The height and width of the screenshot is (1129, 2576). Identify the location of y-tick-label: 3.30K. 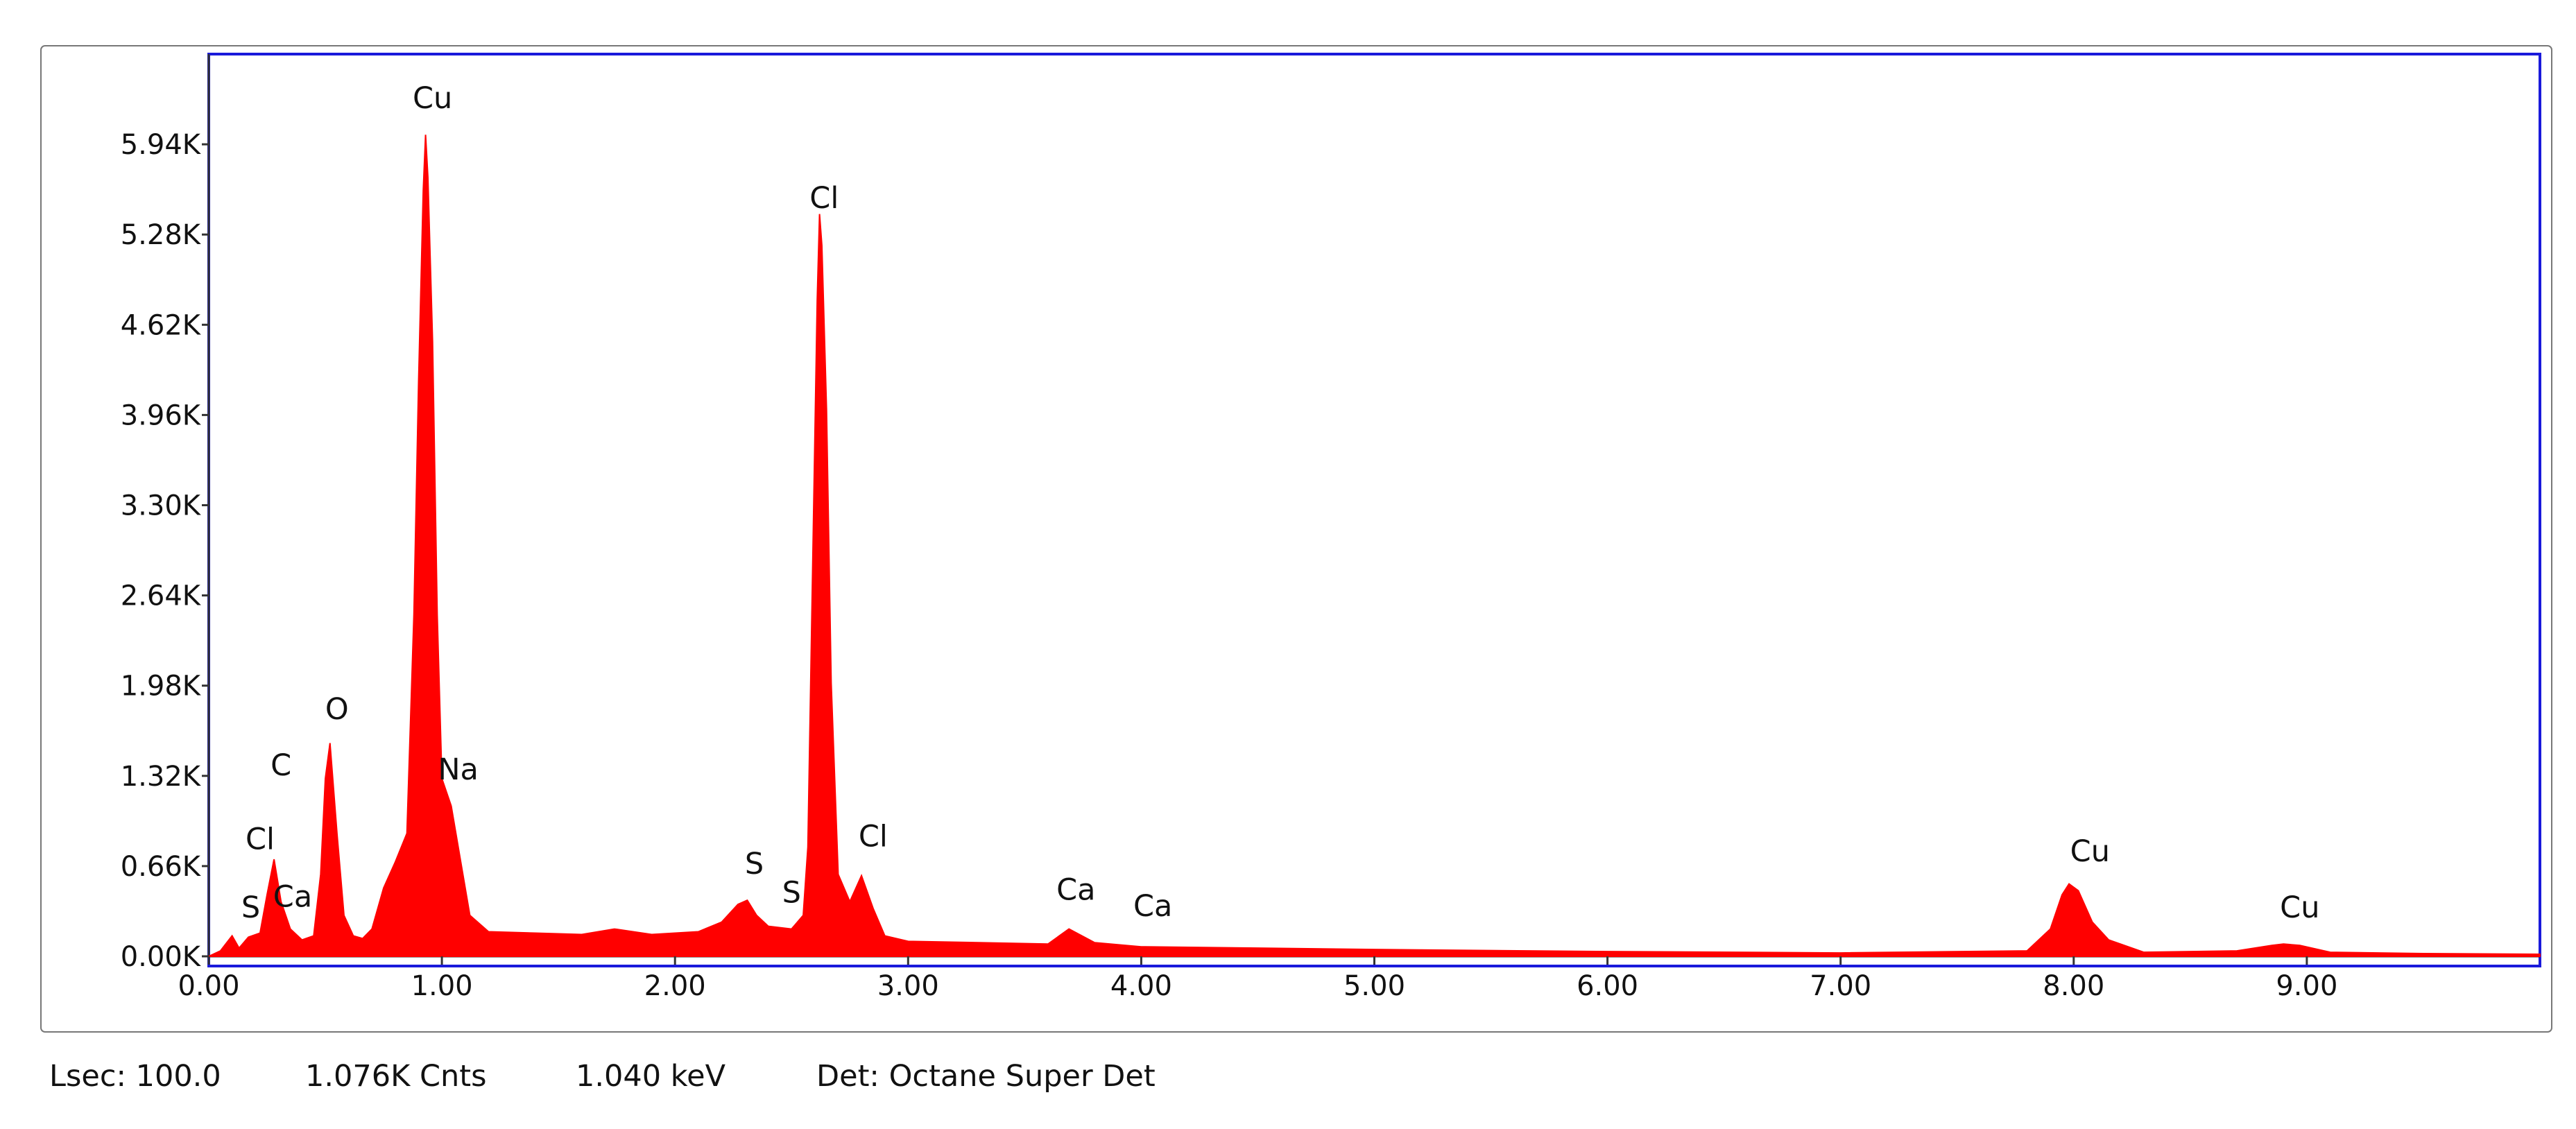
(161, 506).